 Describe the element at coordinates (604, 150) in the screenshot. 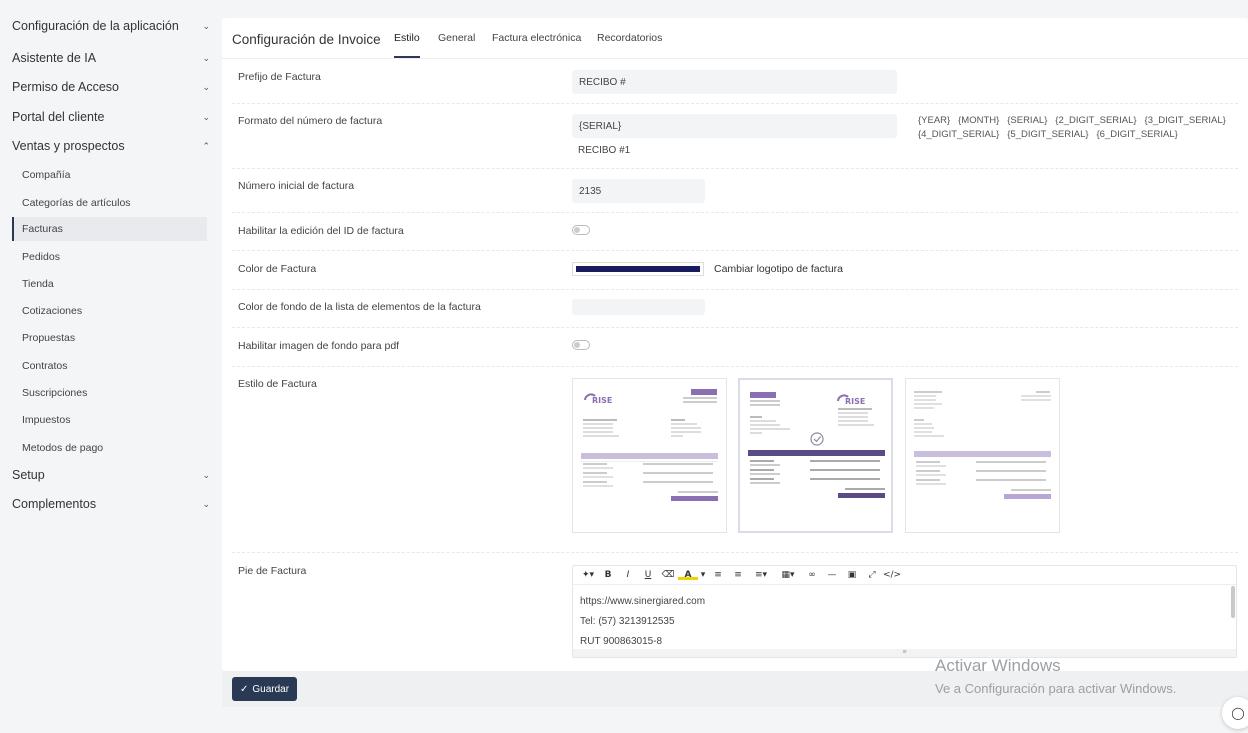

I see `invoice-number-preview: RECIBO #1` at that location.